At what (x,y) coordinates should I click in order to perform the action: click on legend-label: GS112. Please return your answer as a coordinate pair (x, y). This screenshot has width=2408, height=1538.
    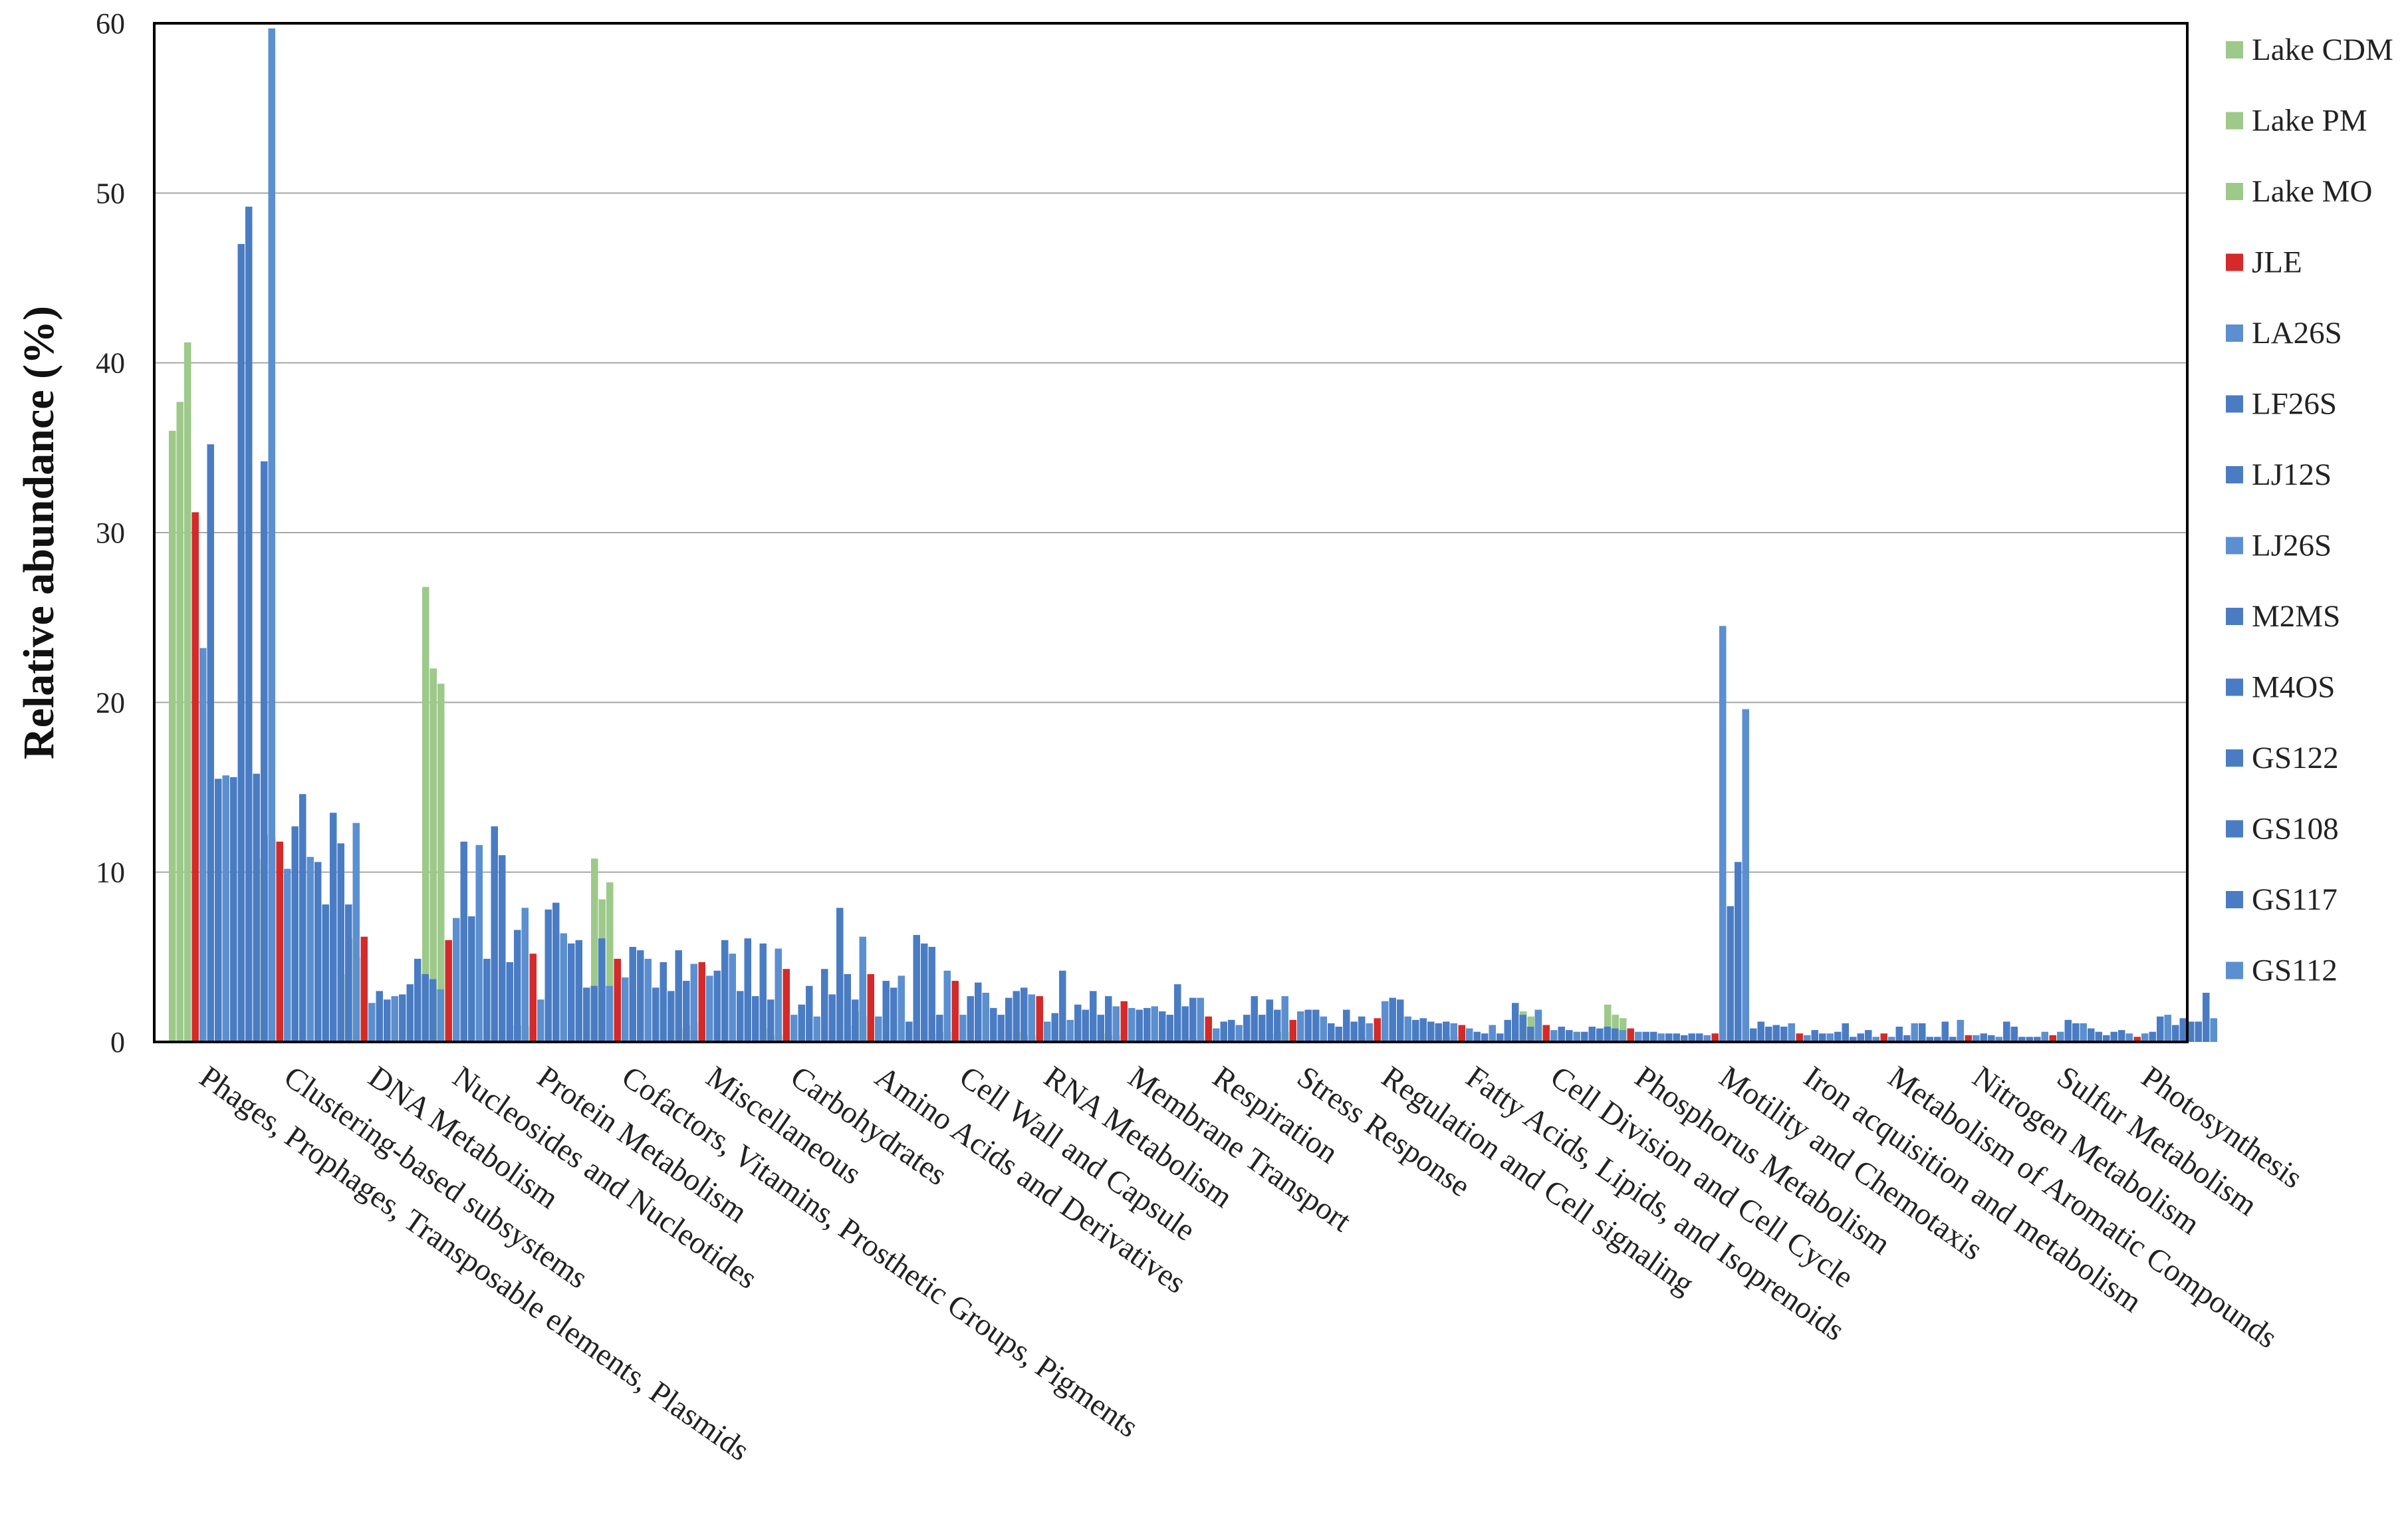
    Looking at the image, I should click on (2295, 971).